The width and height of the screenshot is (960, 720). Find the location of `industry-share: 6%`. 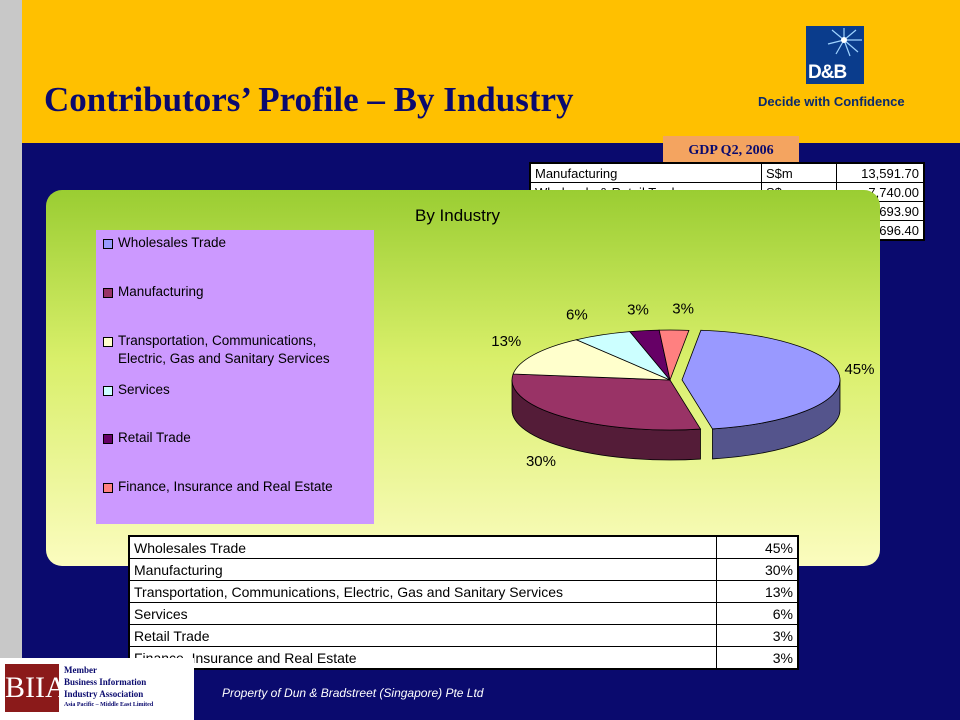

industry-share: 6% is located at coordinates (757, 613).